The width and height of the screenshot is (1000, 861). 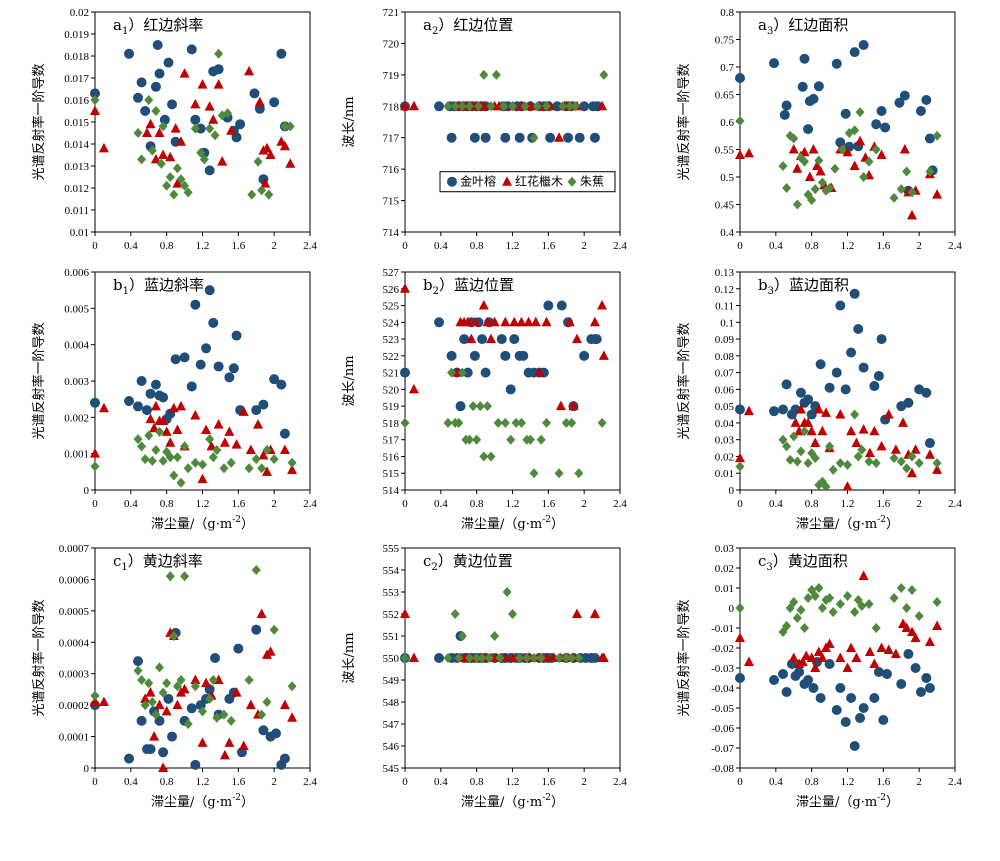 I want to click on y-tick-label: 551, so click(x=391, y=637).